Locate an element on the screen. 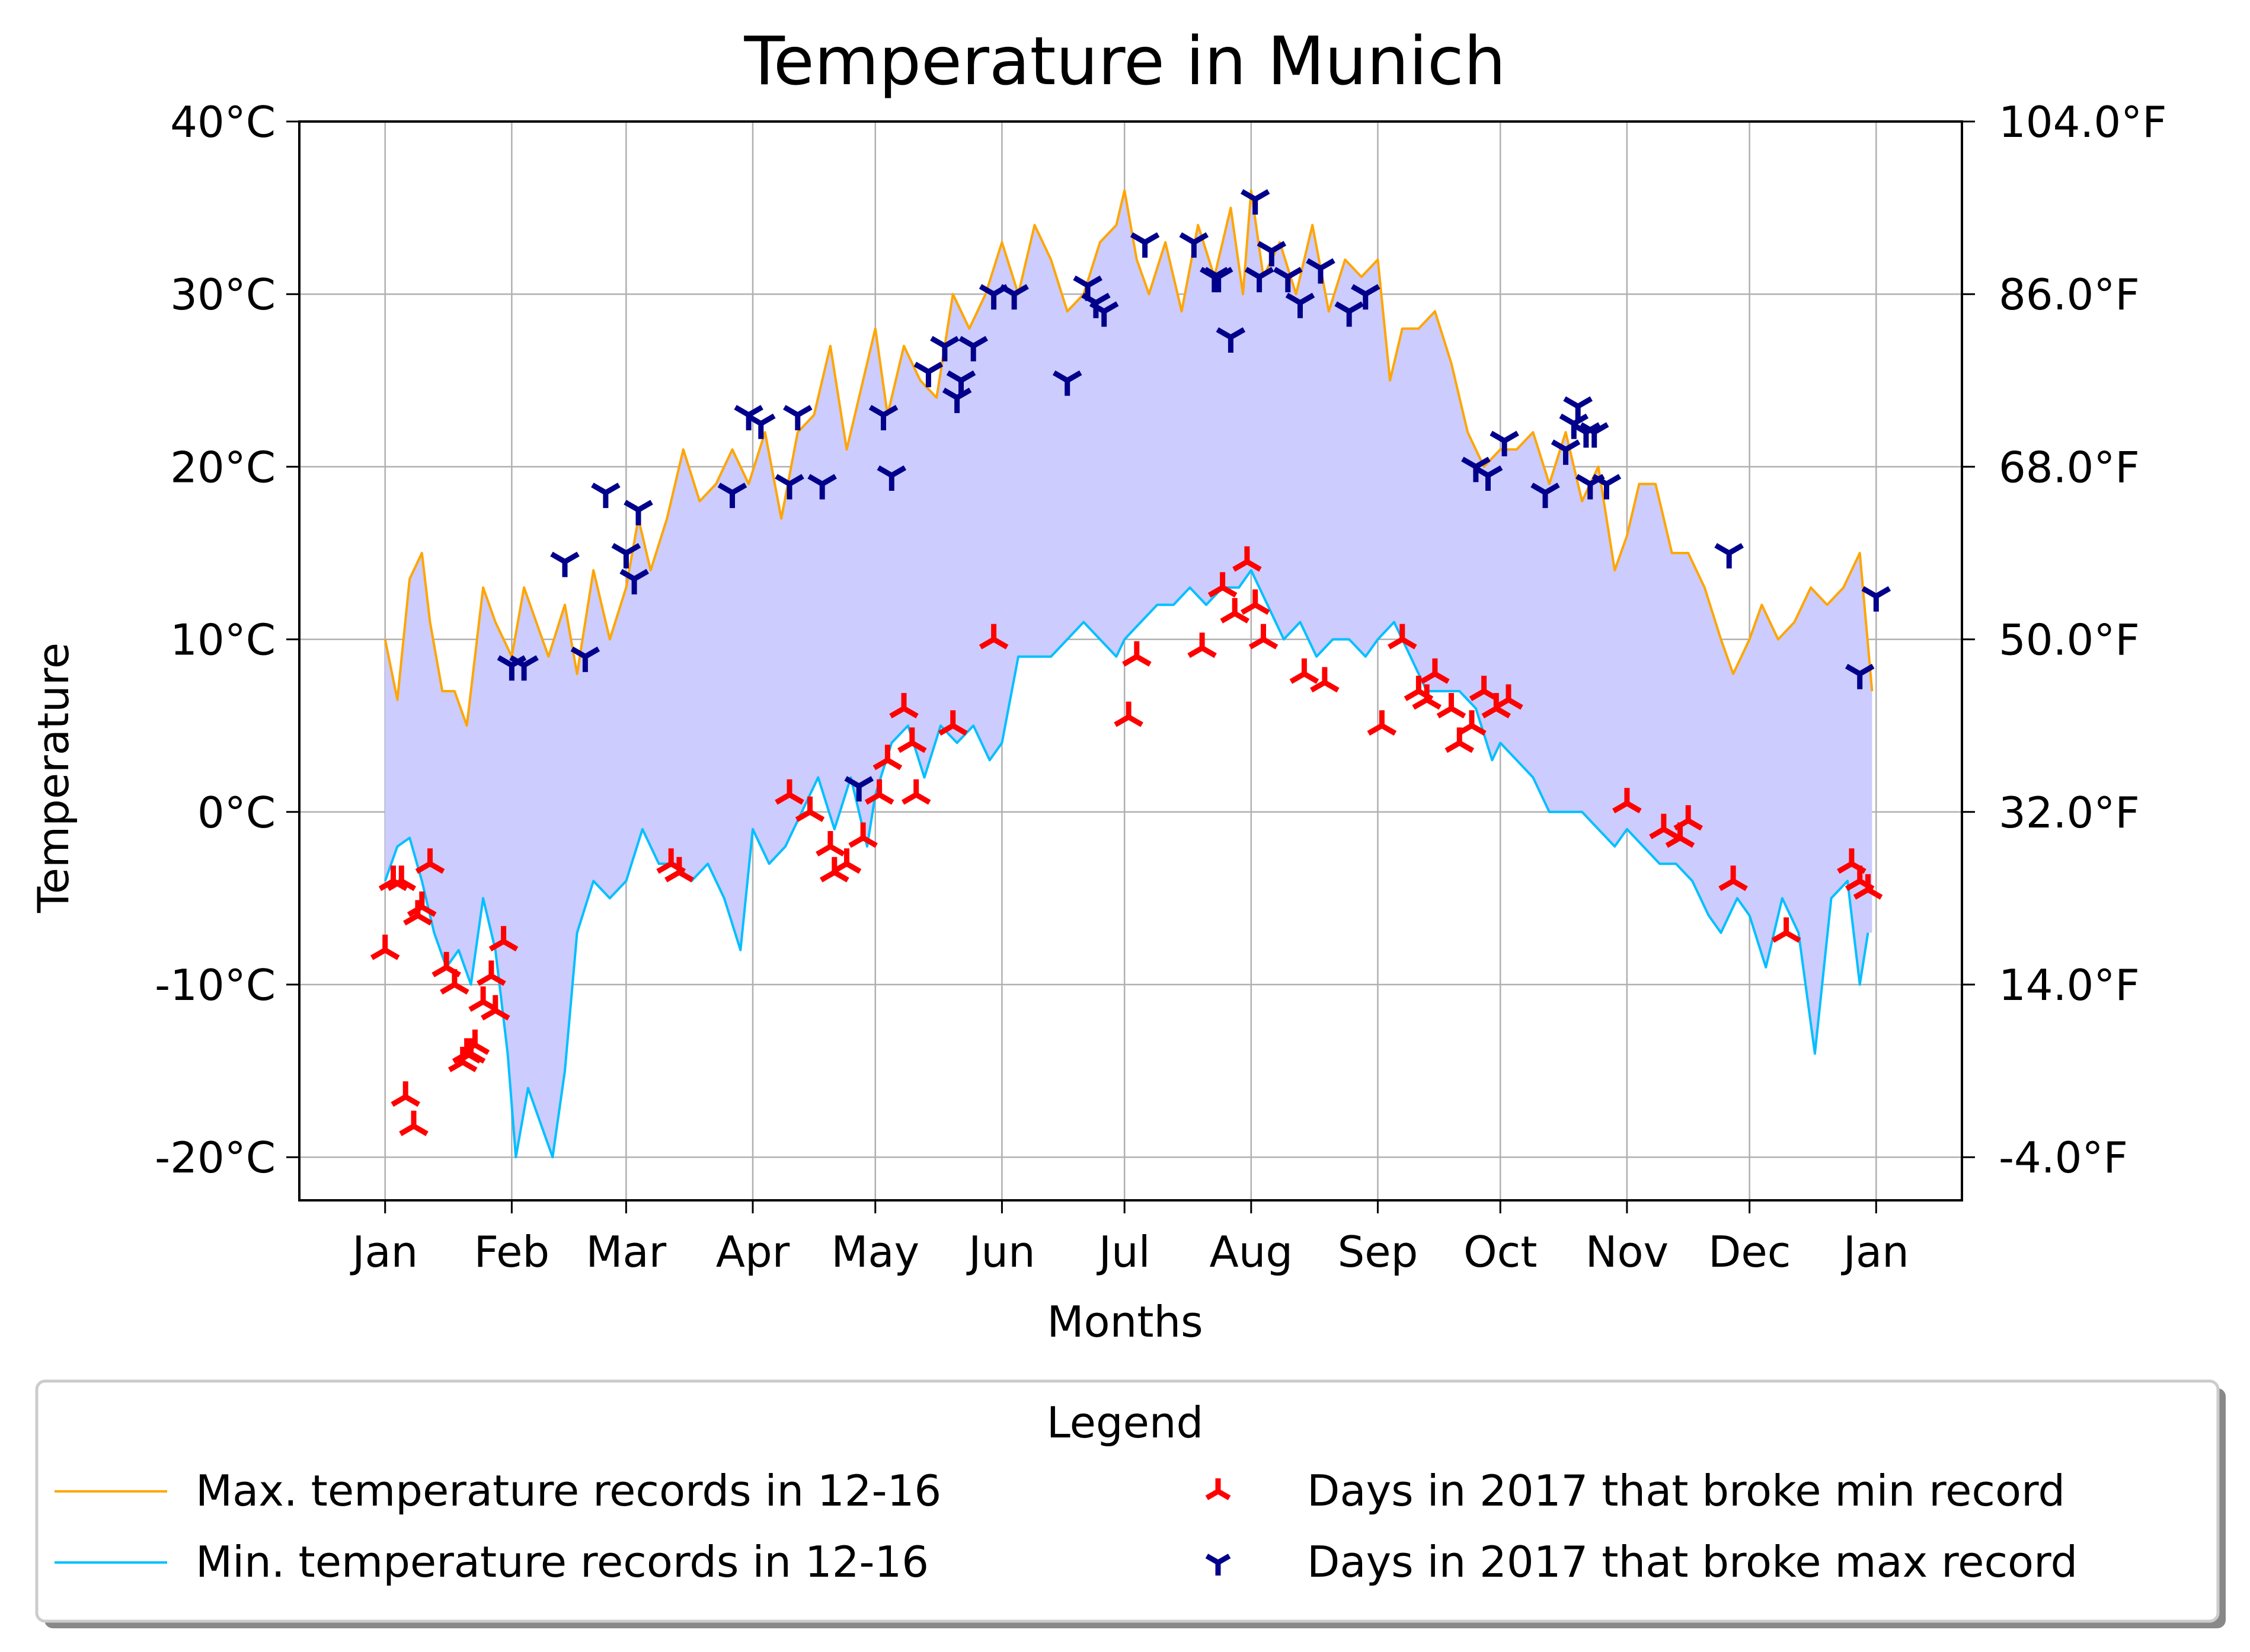 This screenshot has width=2250, height=1652. x-tick-label: Jun is located at coordinates (1000, 1252).